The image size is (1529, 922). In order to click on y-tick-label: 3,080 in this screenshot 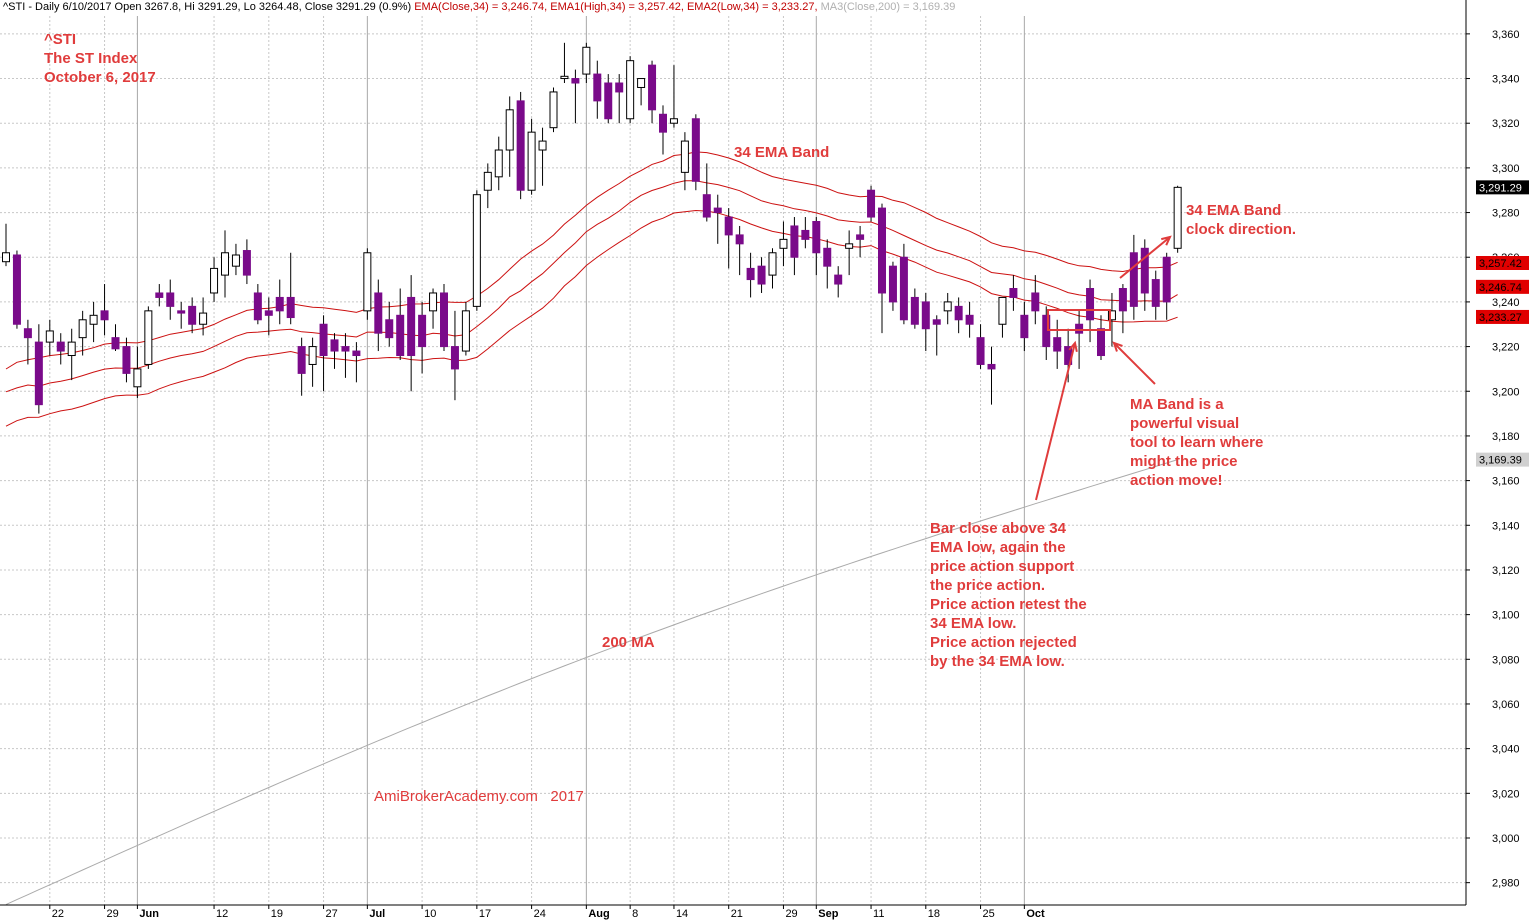, I will do `click(1506, 660)`.